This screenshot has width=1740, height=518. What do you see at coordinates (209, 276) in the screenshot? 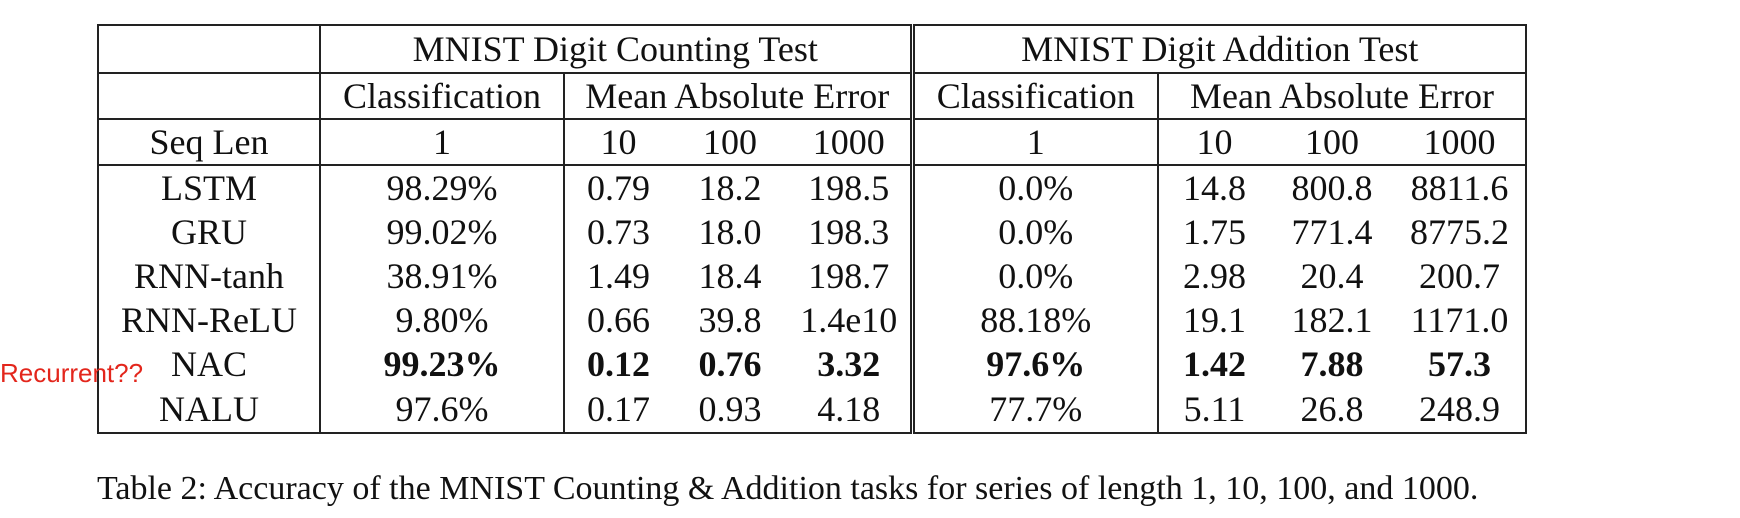
I see `model-name: RNN-tanh` at bounding box center [209, 276].